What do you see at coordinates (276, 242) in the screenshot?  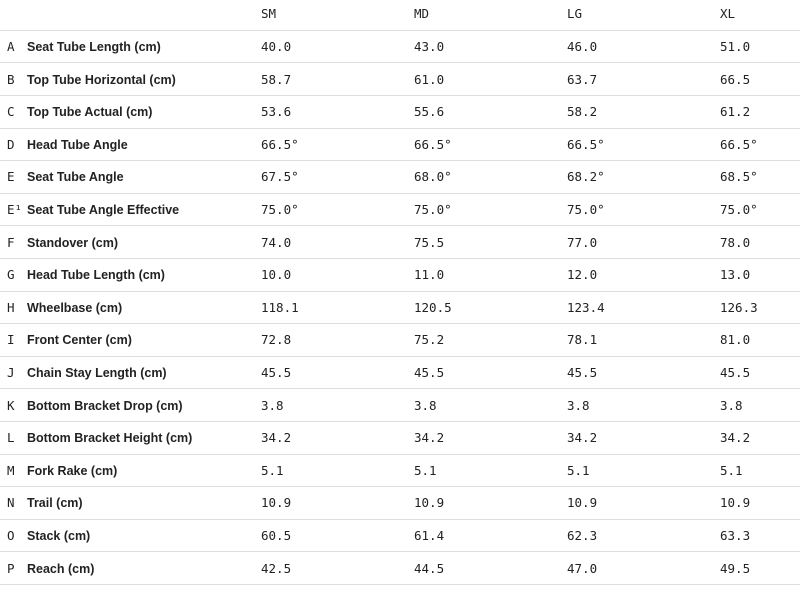 I see `value: 74.0` at bounding box center [276, 242].